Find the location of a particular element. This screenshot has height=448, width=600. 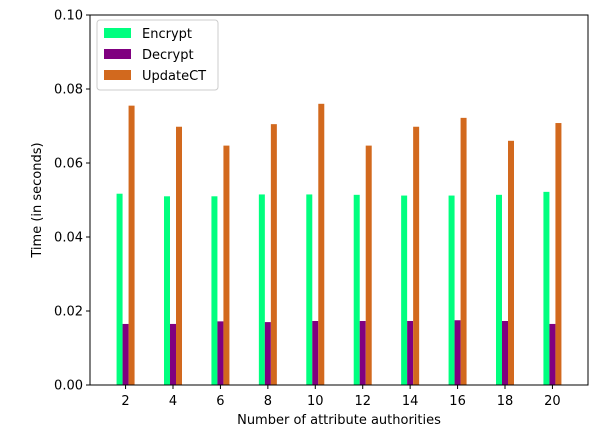

y-tick-label: 0.10 is located at coordinates (68, 16).